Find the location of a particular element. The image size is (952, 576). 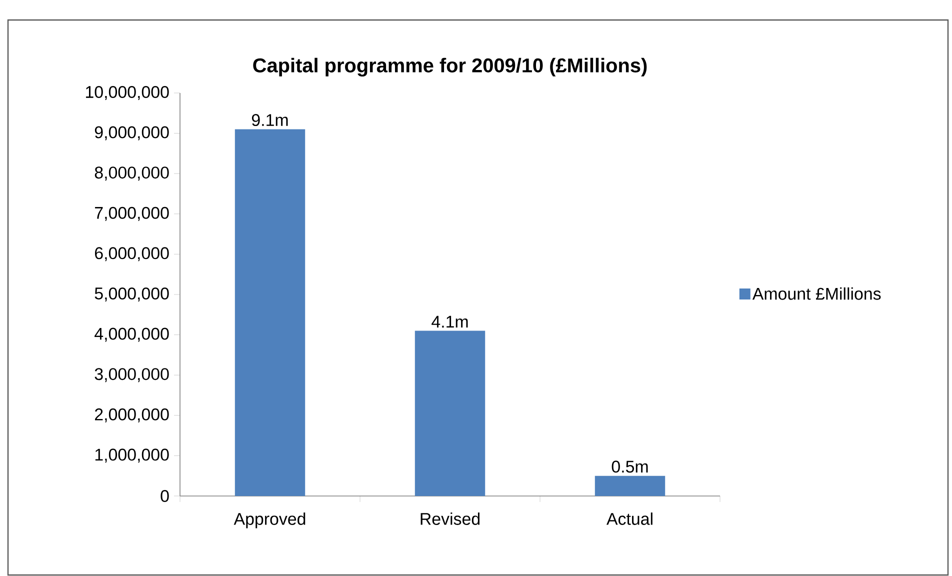

chart-title: Capital programme for 2009/10 (£Millions) is located at coordinates (450, 67).